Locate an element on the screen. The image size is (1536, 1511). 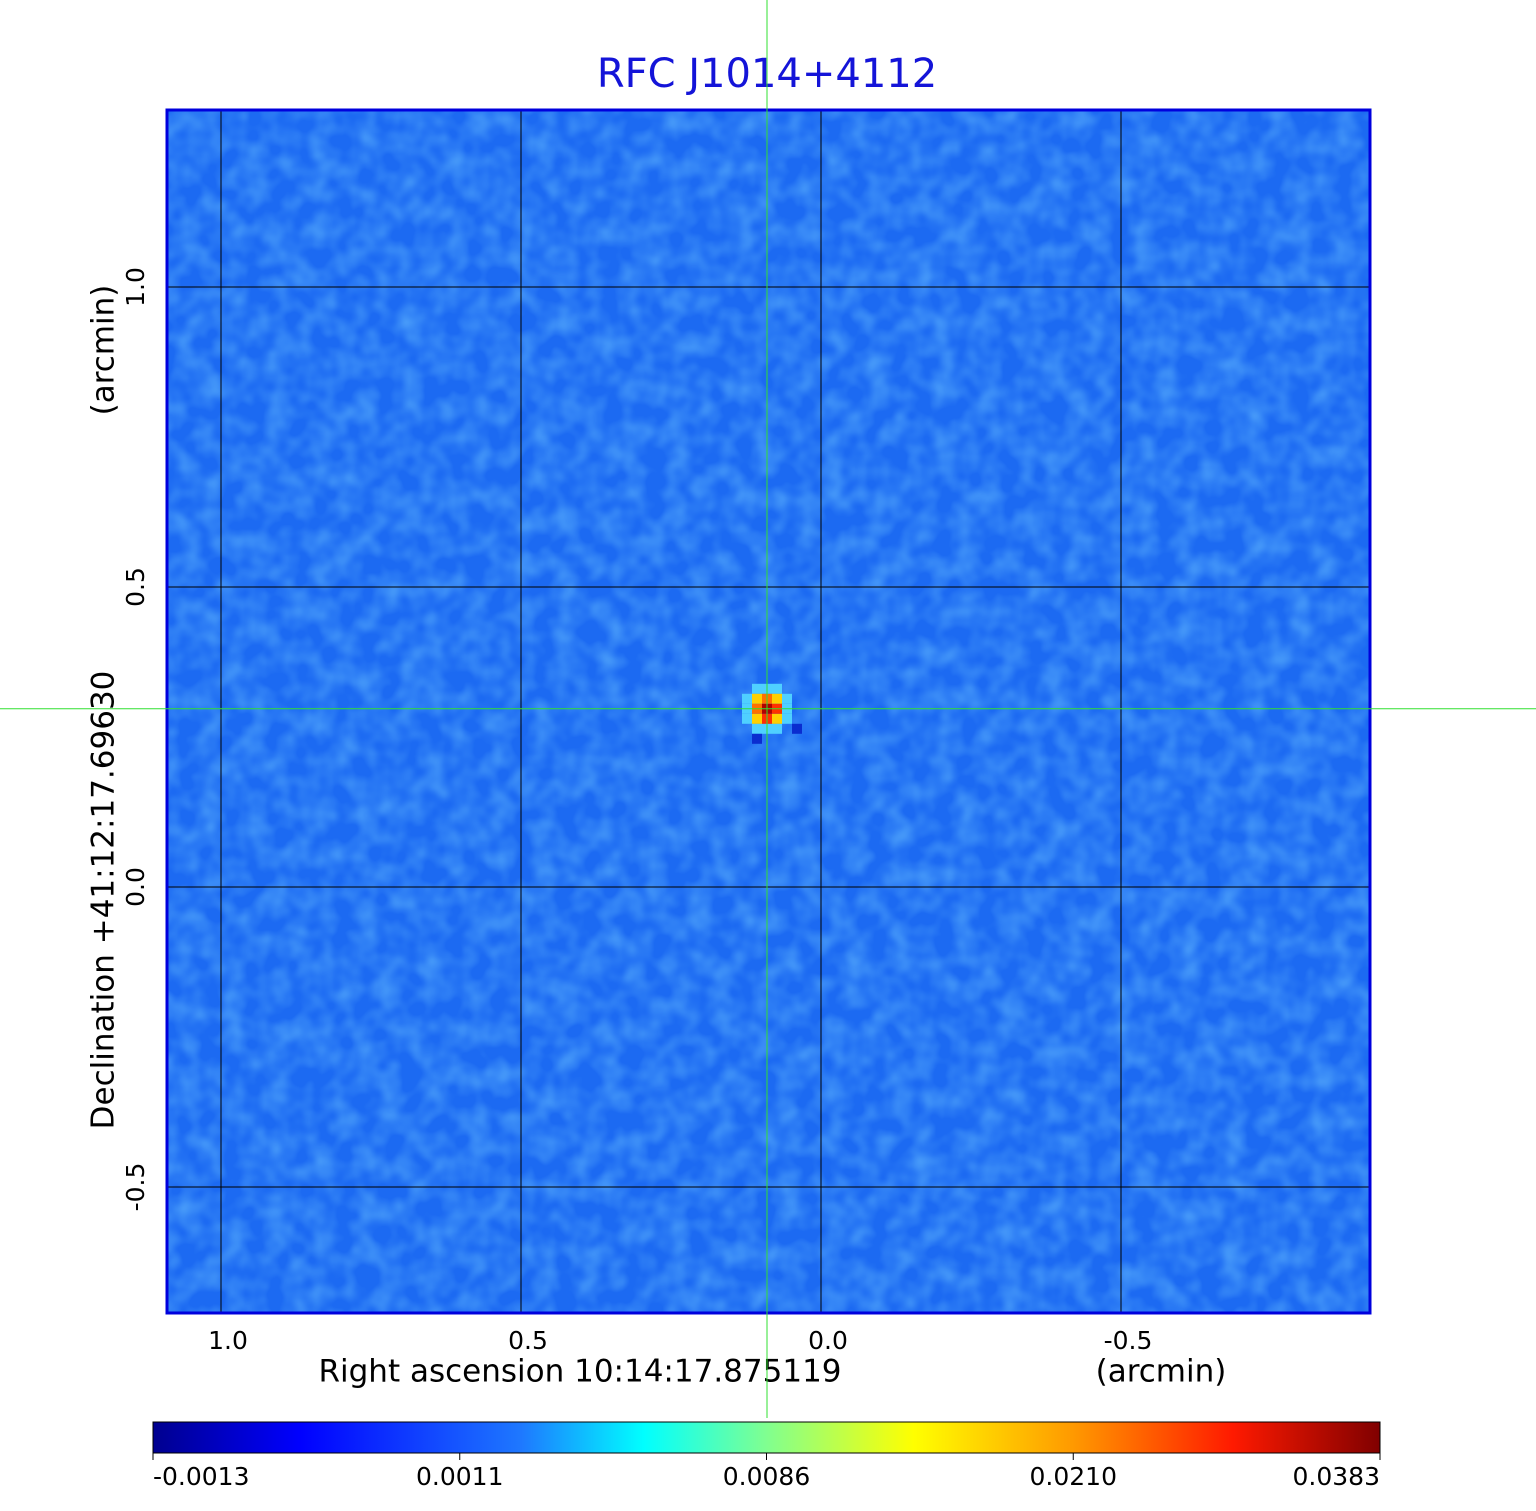
y-tick-label: 0.0 is located at coordinates (135, 887).